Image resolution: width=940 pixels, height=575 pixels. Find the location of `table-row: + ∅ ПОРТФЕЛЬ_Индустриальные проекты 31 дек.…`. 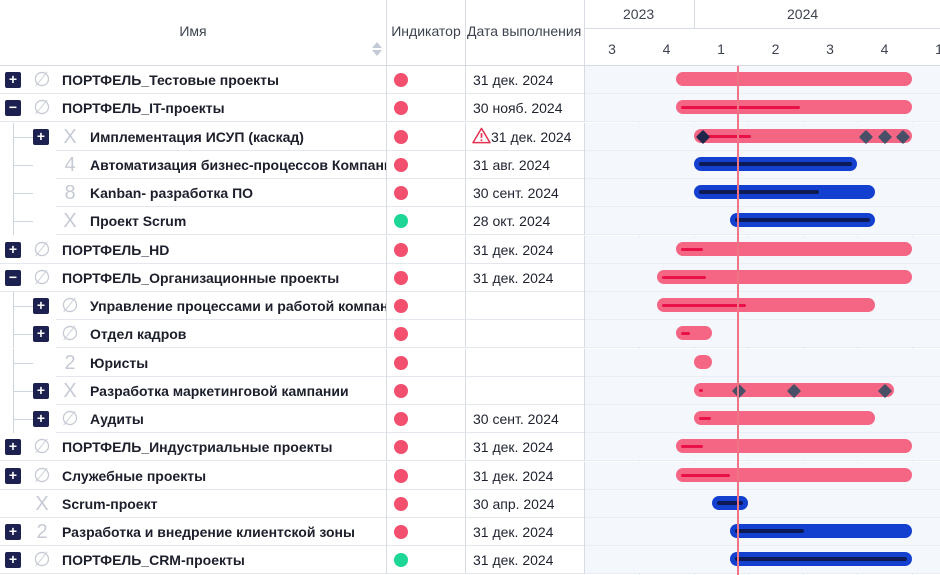

table-row: + ∅ ПОРТФЕЛЬ_Индустриальные проекты 31 дек.… is located at coordinates (470, 447).